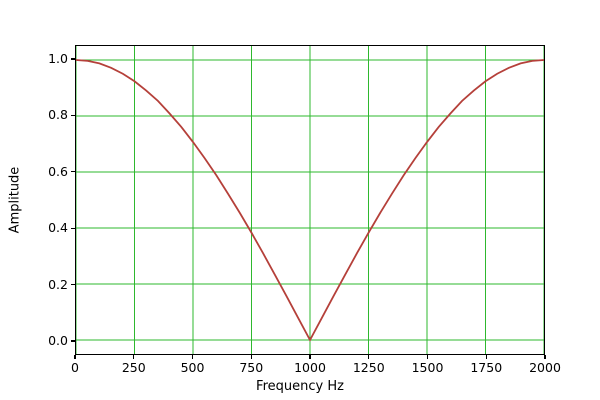  I want to click on x-tick-label: 1750, so click(486, 367).